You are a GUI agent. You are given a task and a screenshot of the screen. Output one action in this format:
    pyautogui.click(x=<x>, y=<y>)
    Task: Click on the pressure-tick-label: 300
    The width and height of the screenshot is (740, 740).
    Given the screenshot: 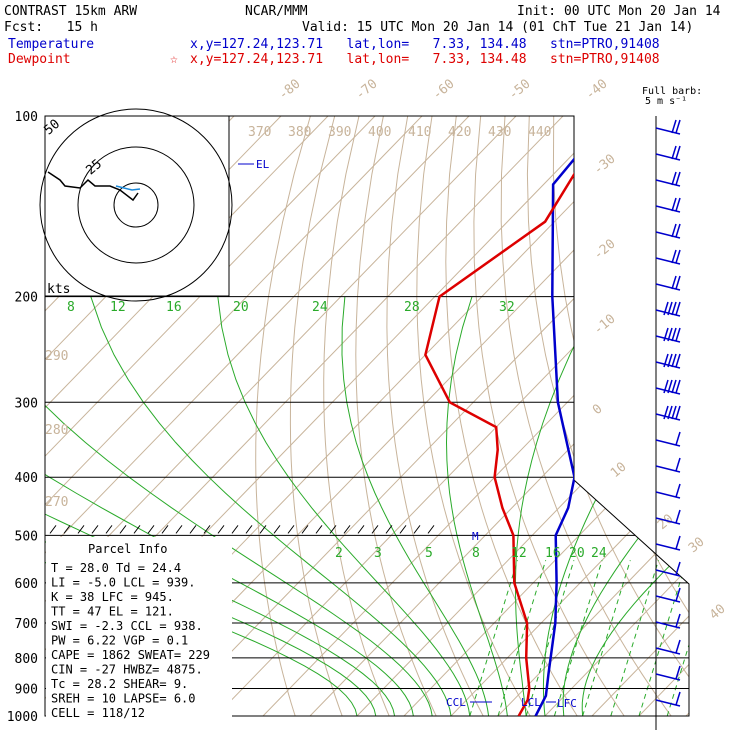 What is the action you would take?
    pyautogui.click(x=26, y=403)
    